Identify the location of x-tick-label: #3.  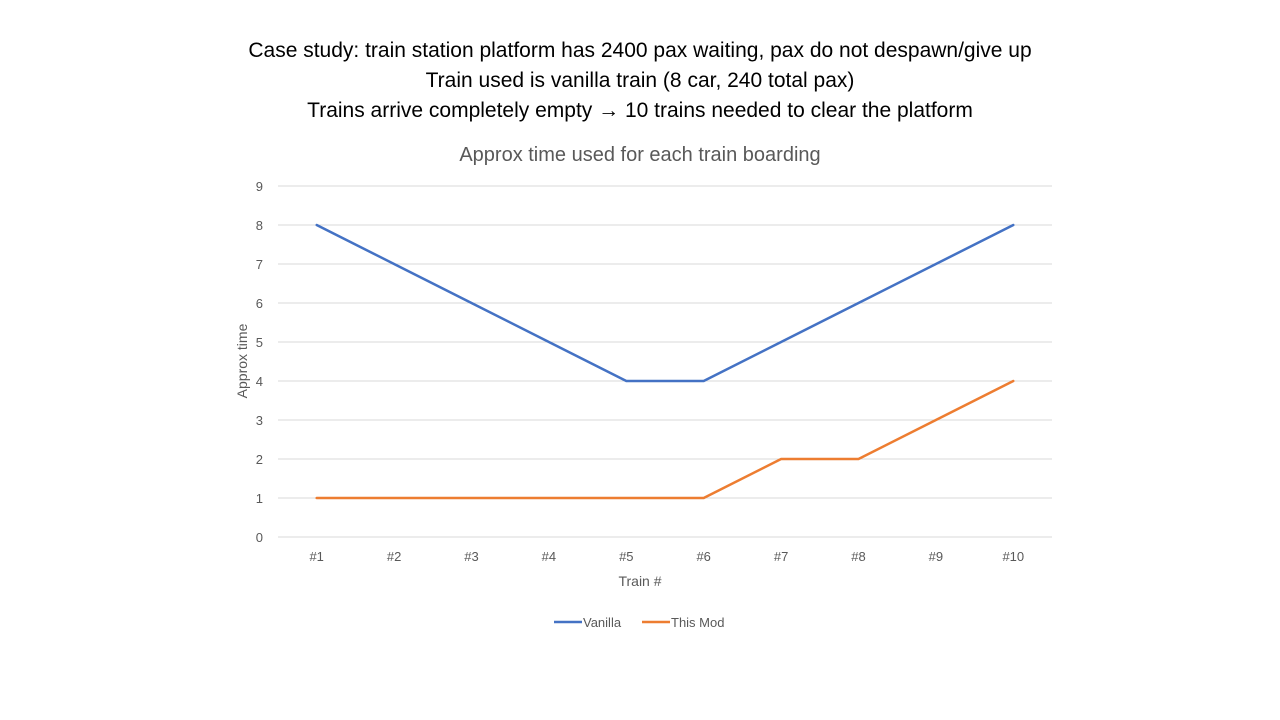
(471, 556).